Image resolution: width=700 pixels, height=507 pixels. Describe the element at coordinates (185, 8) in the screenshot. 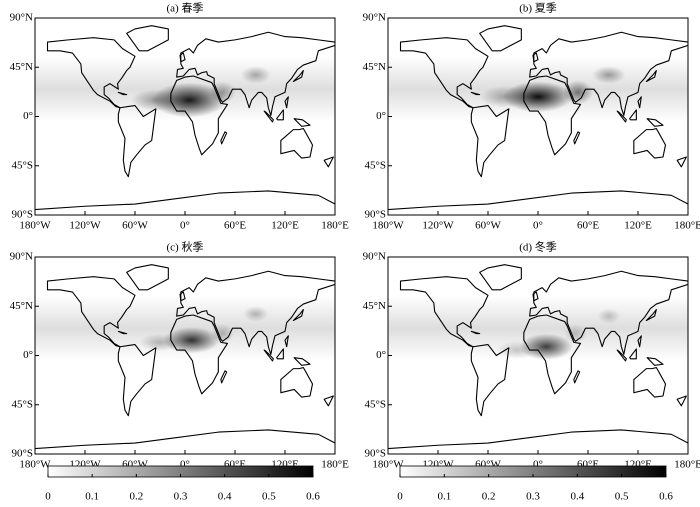

I see `panel-title: (a) 春季` at that location.